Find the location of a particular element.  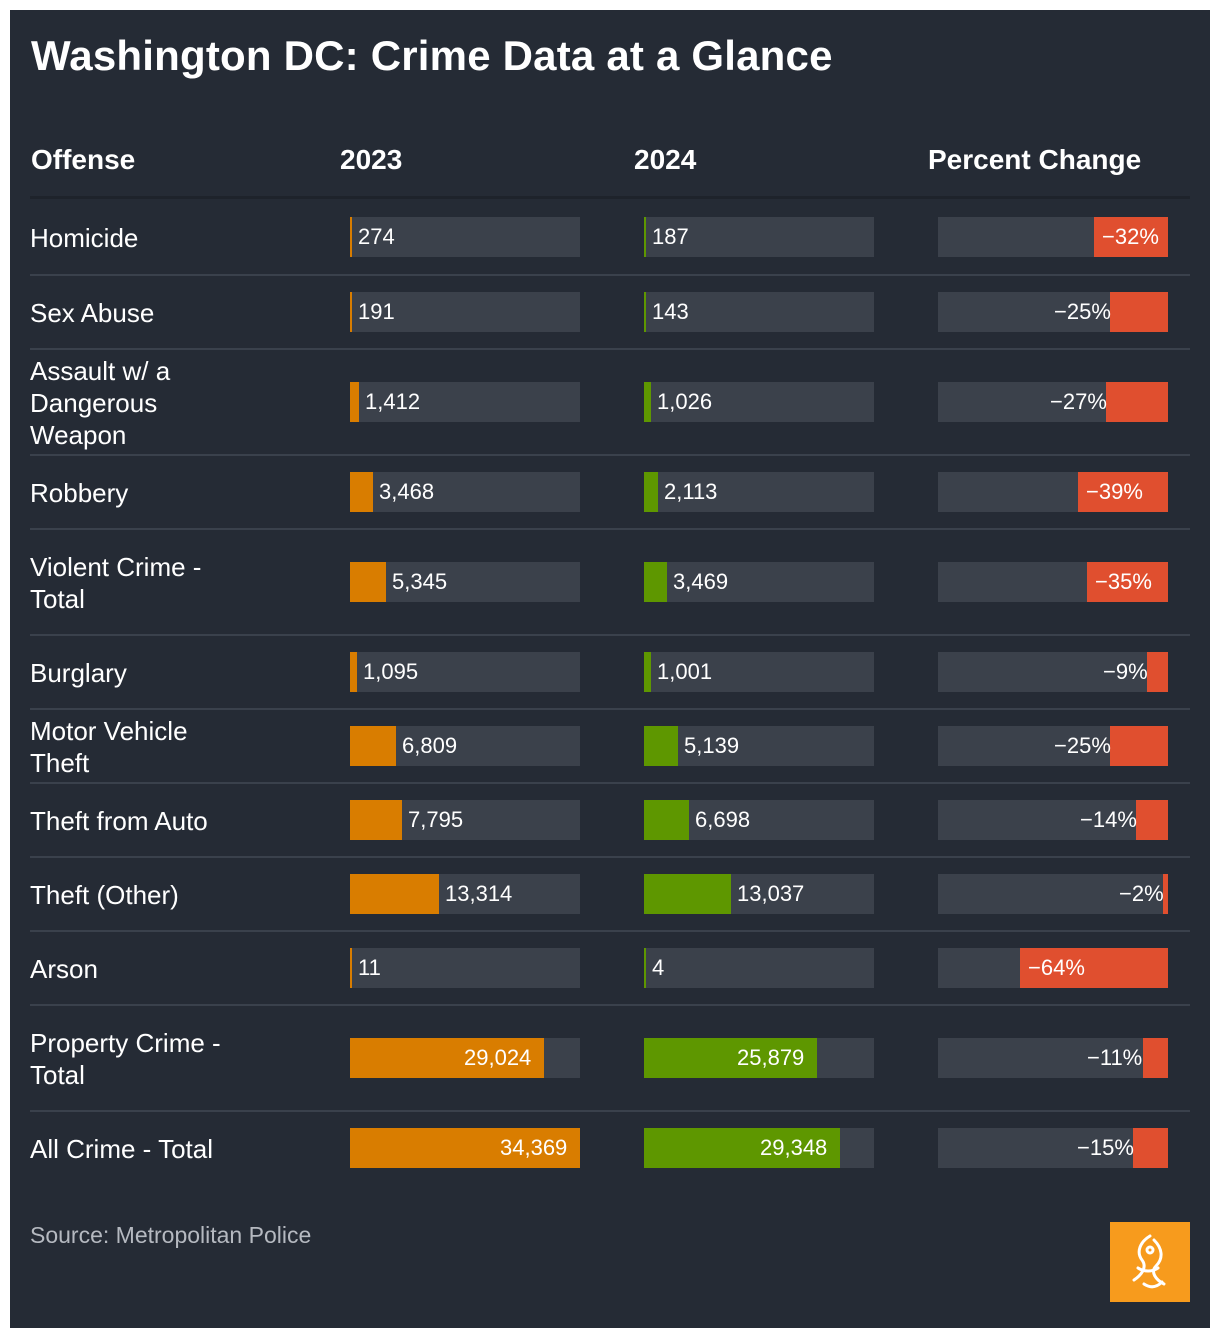

offense-label: All Crime - Total is located at coordinates (122, 1149).